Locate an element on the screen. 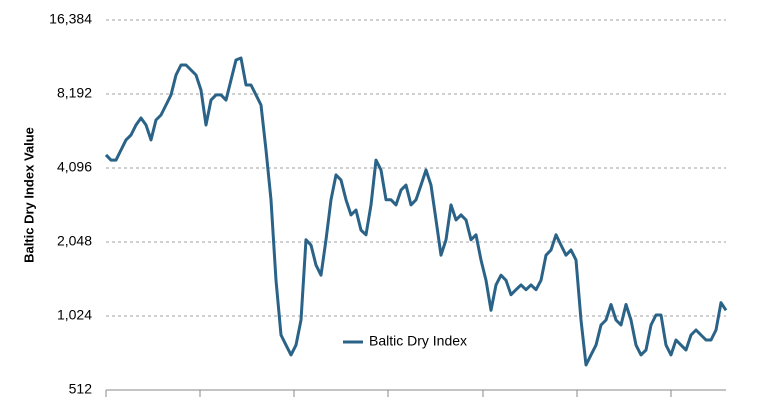  y-tick-label: 512 is located at coordinates (81, 389).